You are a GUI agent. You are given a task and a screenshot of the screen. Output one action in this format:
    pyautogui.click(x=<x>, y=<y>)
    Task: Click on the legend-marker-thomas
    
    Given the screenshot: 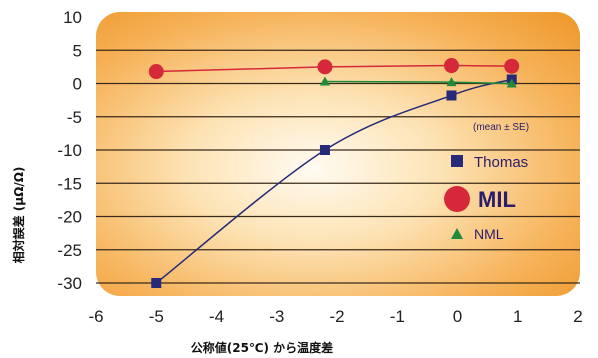 What is the action you would take?
    pyautogui.click(x=457, y=161)
    